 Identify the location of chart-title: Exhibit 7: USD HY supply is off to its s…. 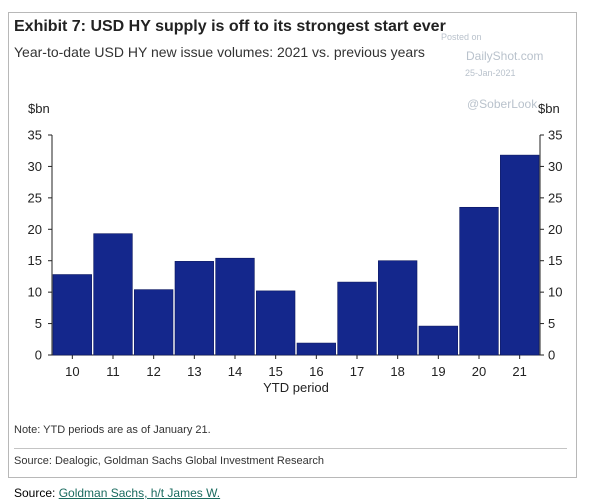
(230, 26).